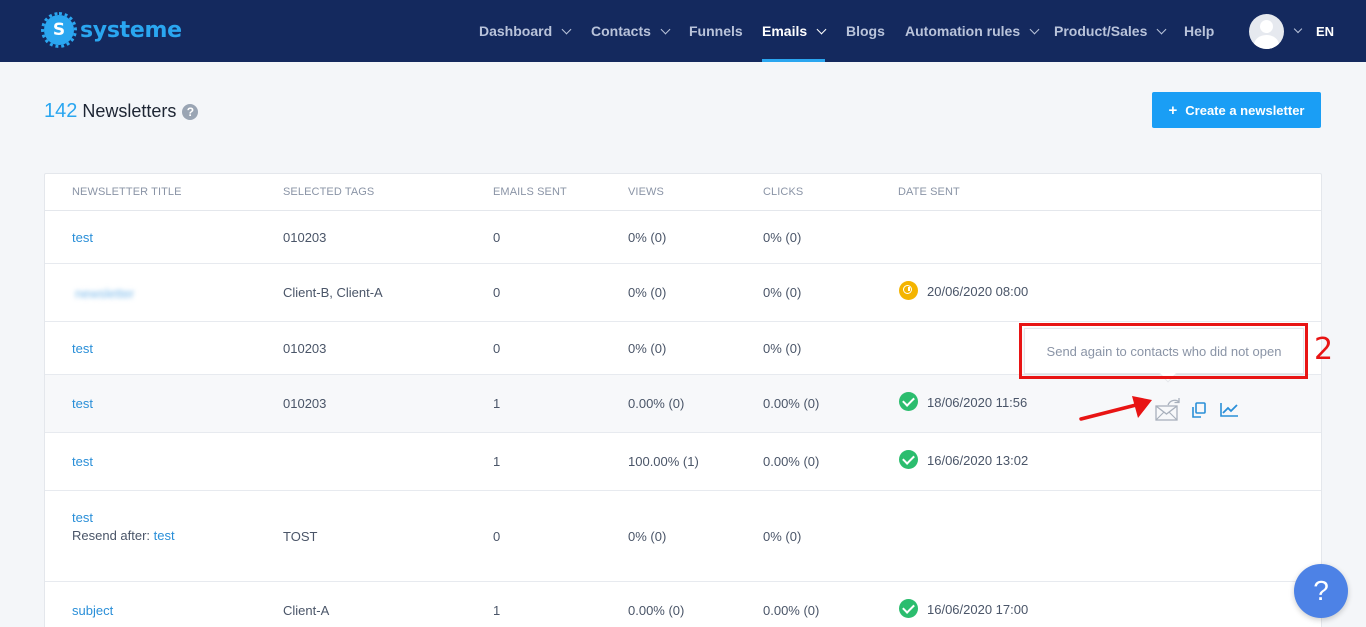  What do you see at coordinates (1321, 591) in the screenshot?
I see `help-chat-button: ?` at bounding box center [1321, 591].